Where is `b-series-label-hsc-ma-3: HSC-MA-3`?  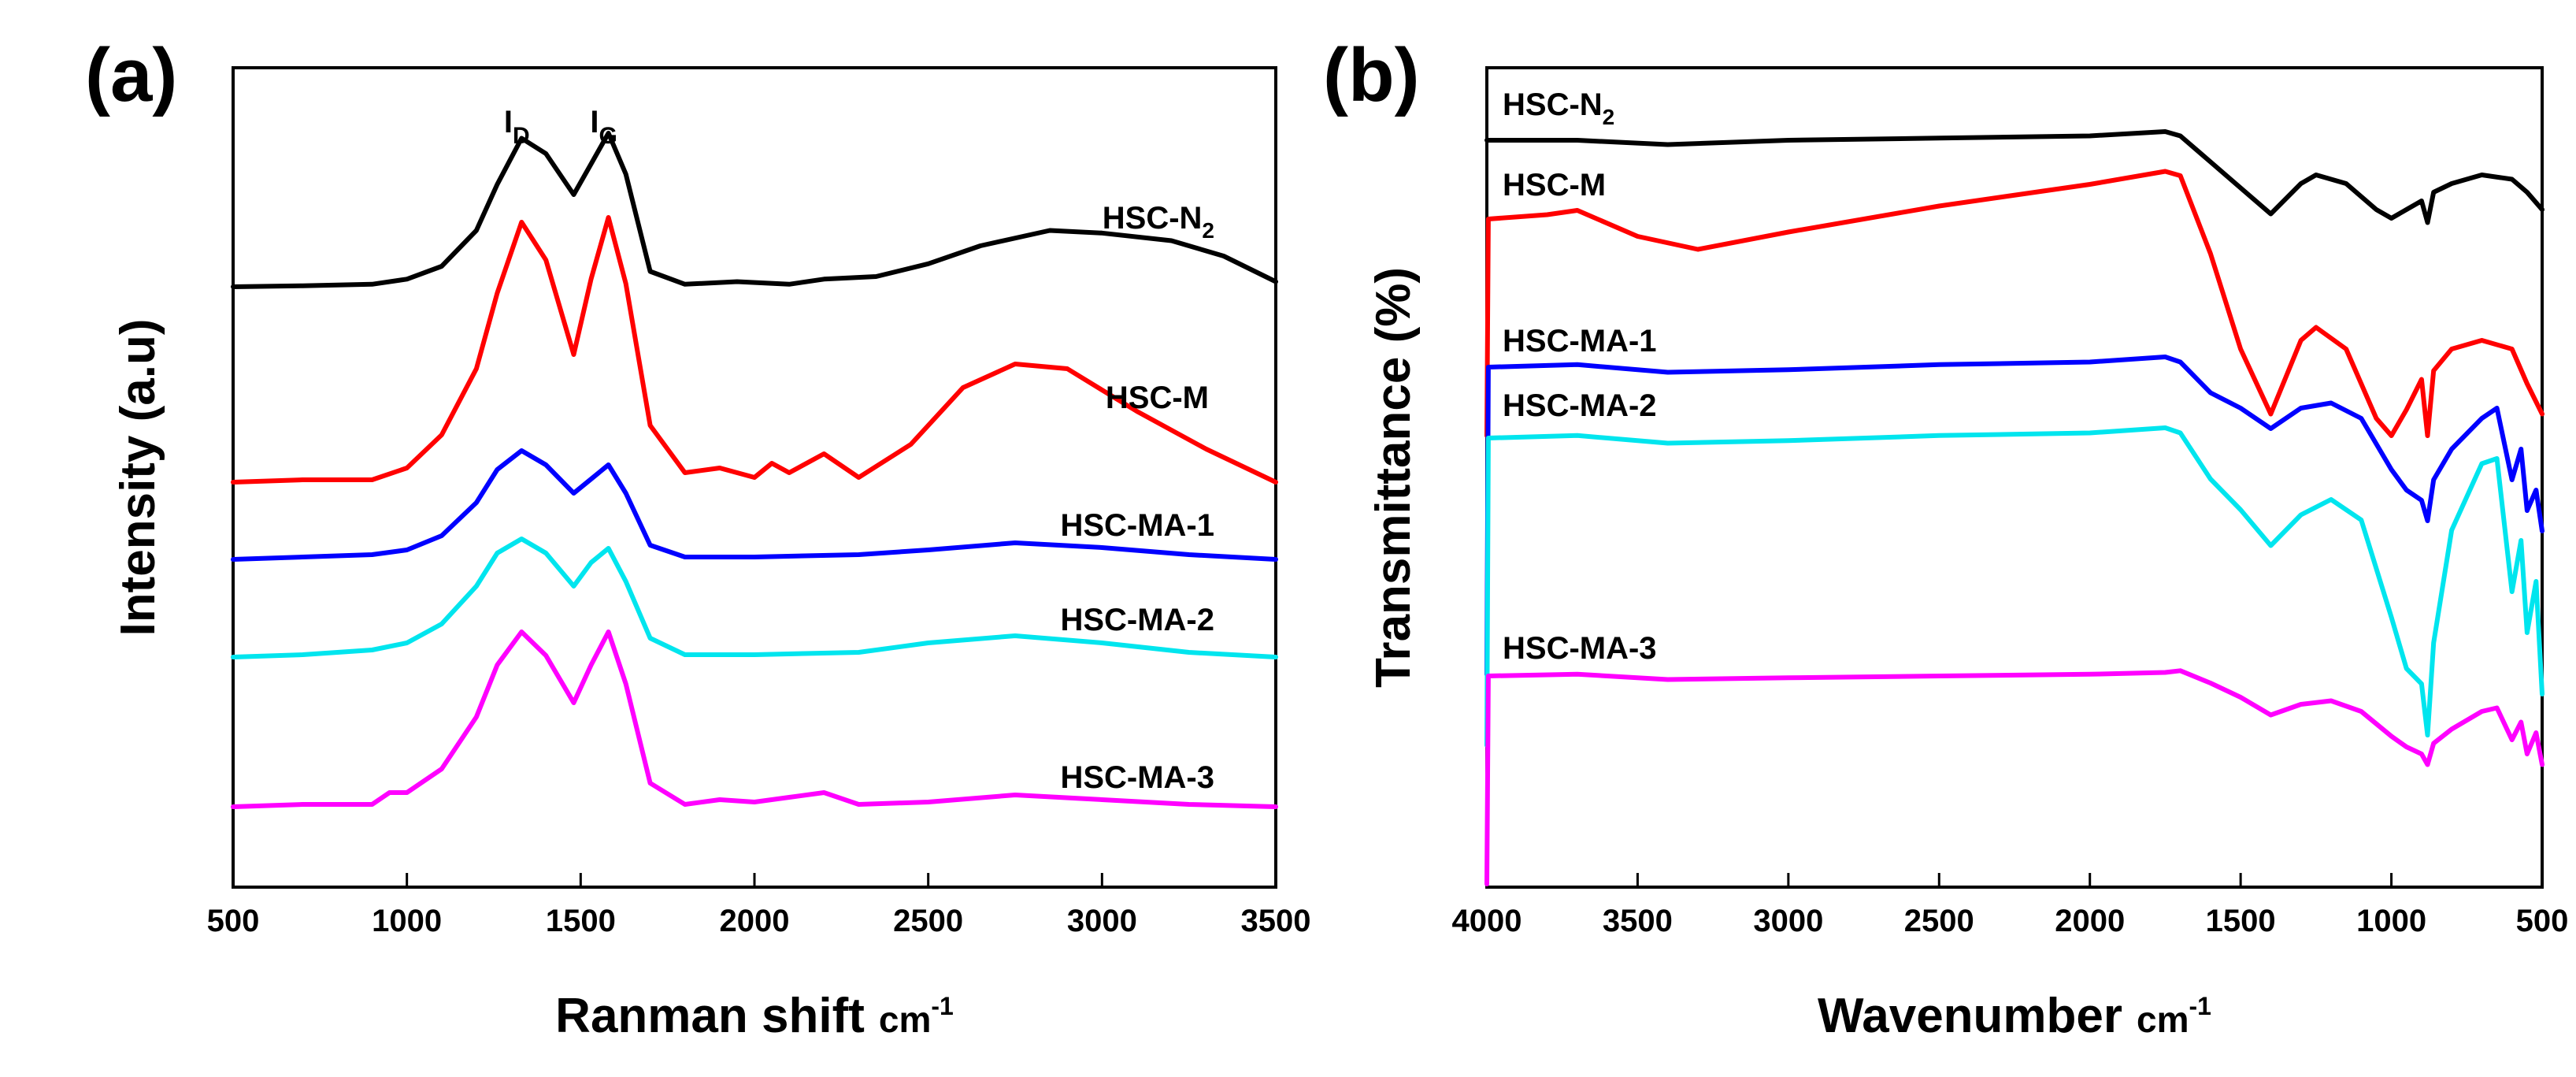
b-series-label-hsc-ma-3: HSC-MA-3 is located at coordinates (1580, 648).